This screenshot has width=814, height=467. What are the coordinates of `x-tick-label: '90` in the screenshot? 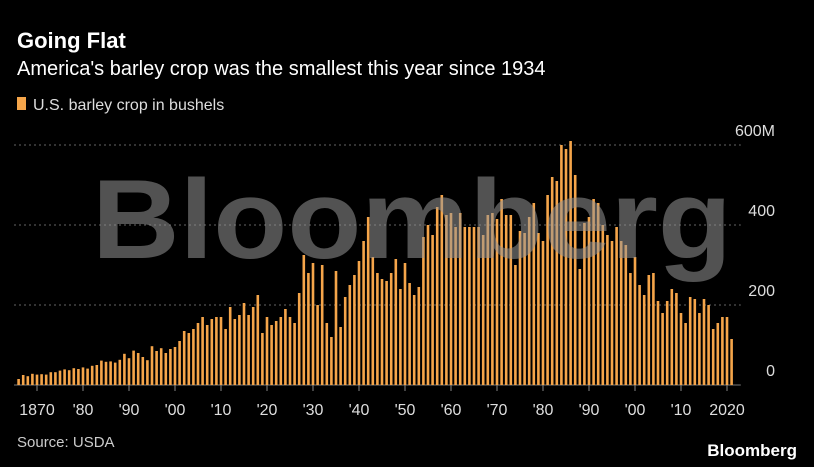 It's located at (129, 410).